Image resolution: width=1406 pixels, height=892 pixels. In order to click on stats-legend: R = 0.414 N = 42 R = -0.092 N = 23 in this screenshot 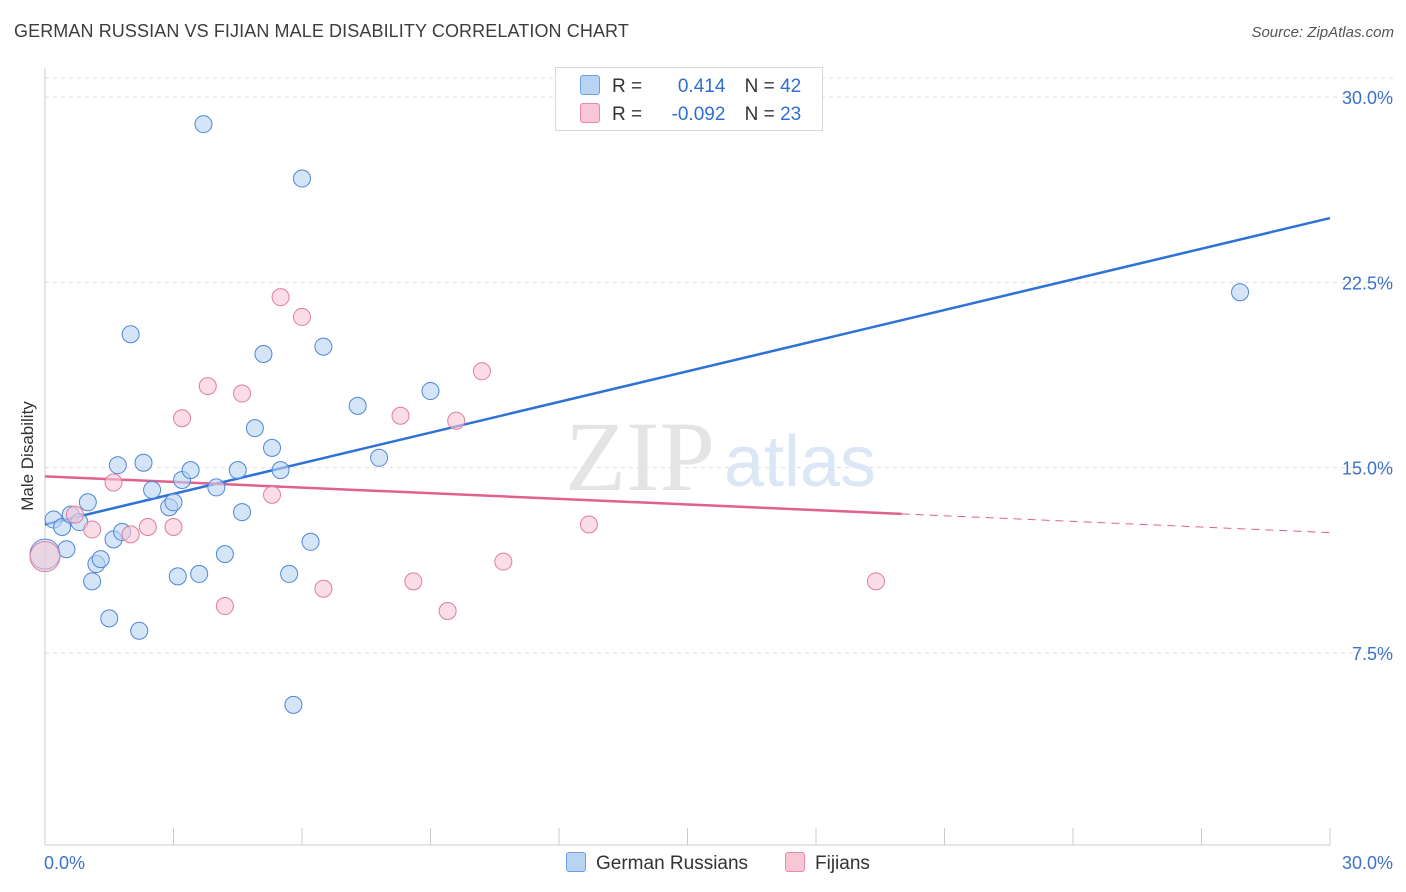, I will do `click(689, 99)`.